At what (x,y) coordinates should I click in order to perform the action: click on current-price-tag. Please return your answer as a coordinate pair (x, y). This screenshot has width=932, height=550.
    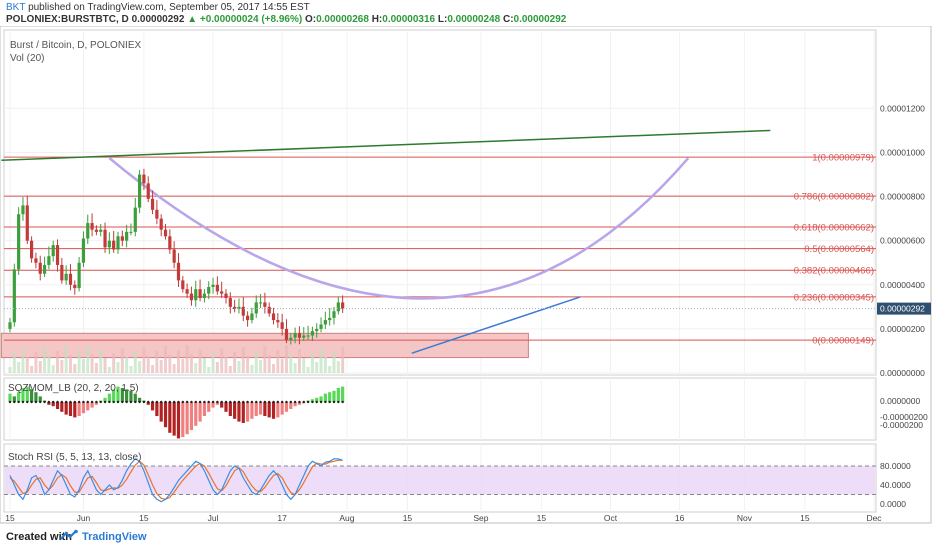
    Looking at the image, I should click on (904, 308).